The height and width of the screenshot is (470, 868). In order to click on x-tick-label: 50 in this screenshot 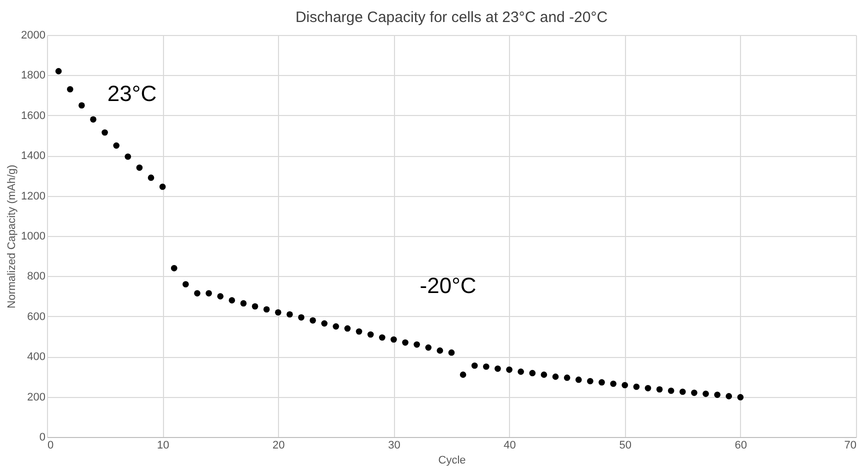, I will do `click(625, 446)`.